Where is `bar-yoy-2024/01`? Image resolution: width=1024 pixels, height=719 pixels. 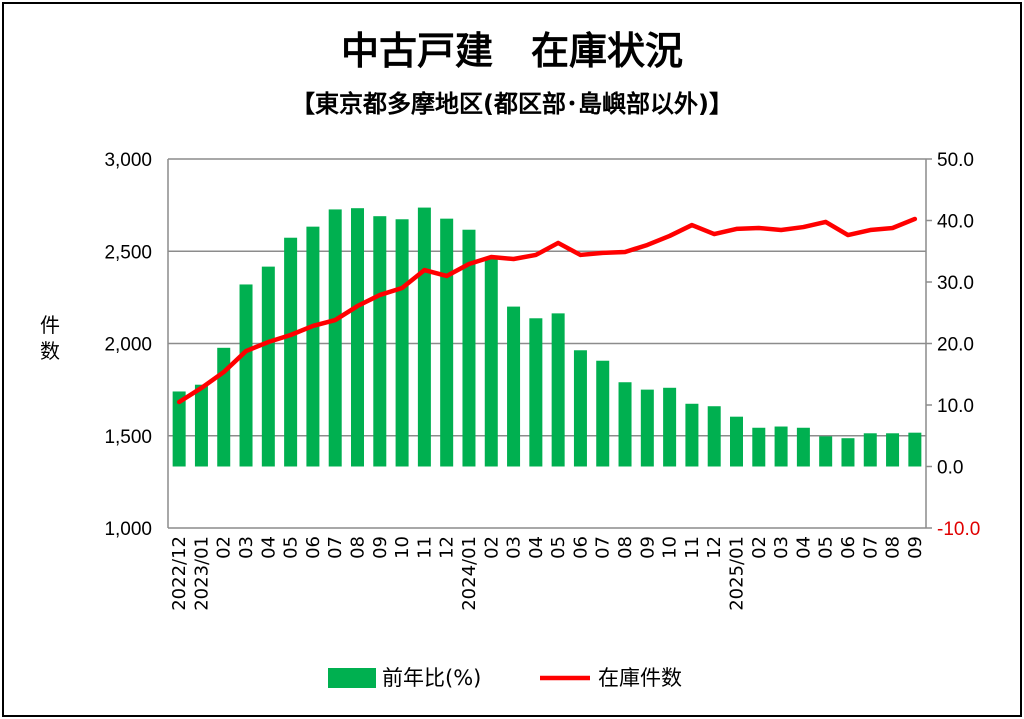 bar-yoy-2024/01 is located at coordinates (469, 348).